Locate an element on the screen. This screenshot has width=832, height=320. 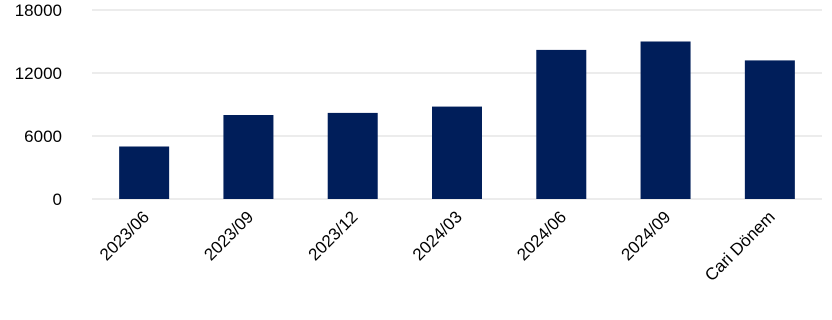
x-category-label: 2023/12 is located at coordinates (333, 235).